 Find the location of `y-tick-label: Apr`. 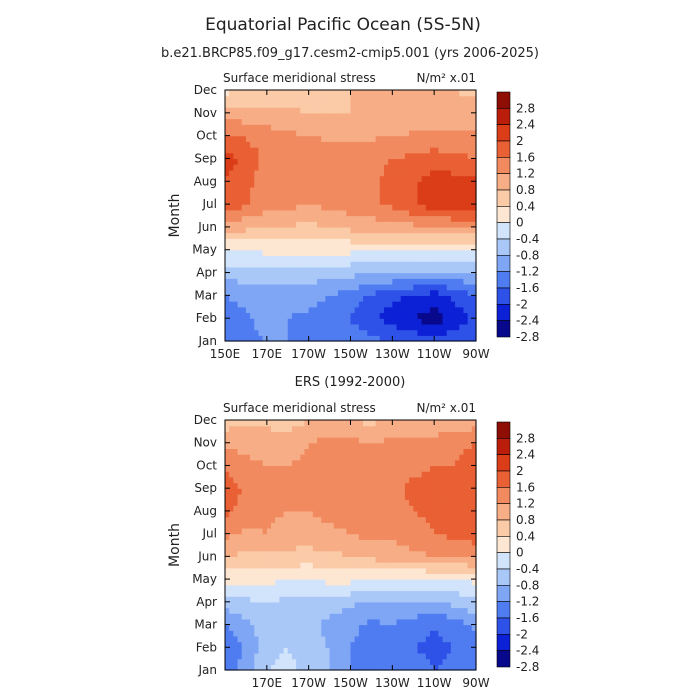

y-tick-label: Apr is located at coordinates (206, 273).